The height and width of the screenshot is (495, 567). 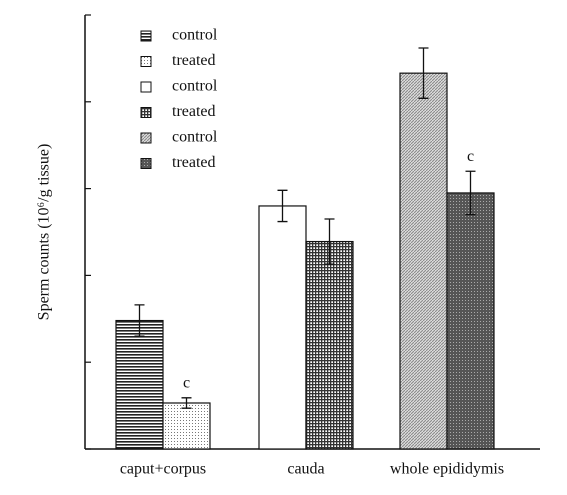 I want to click on x-tick-label: cauda, so click(x=305, y=469).